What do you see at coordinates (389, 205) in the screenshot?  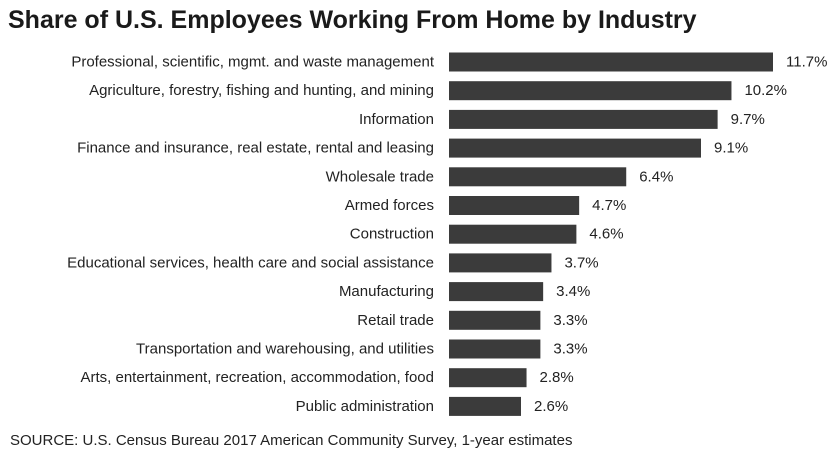 I see `category-label: Armed forces` at bounding box center [389, 205].